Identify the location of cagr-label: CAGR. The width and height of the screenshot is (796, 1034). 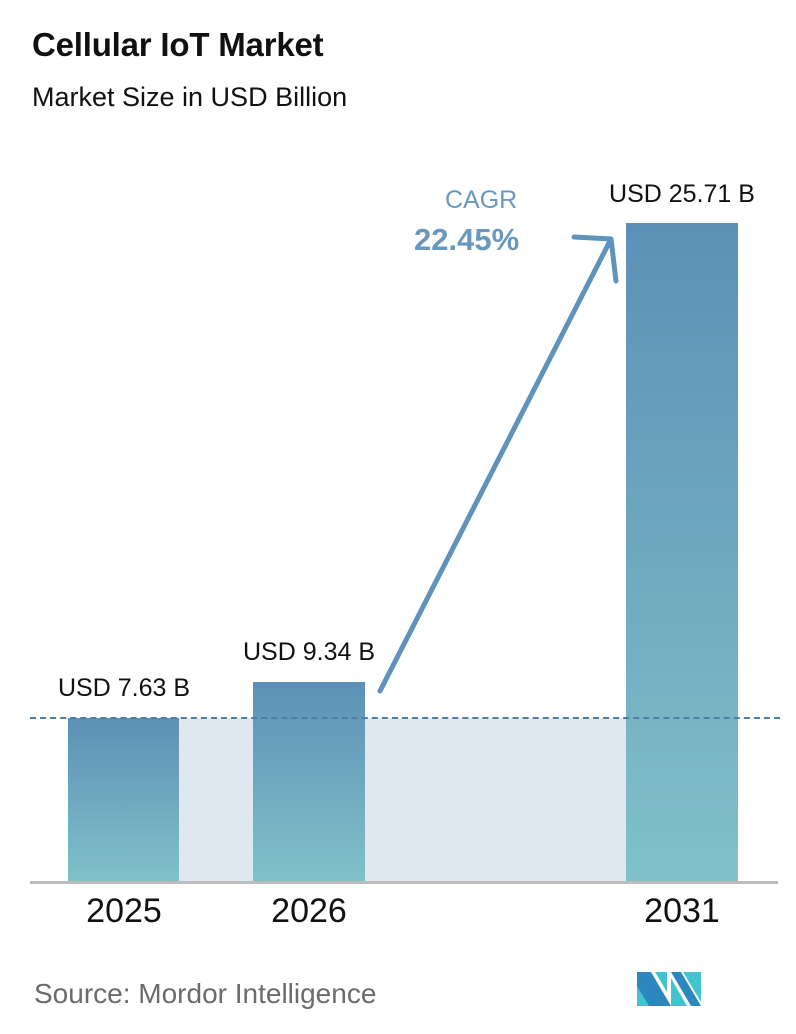
(481, 200).